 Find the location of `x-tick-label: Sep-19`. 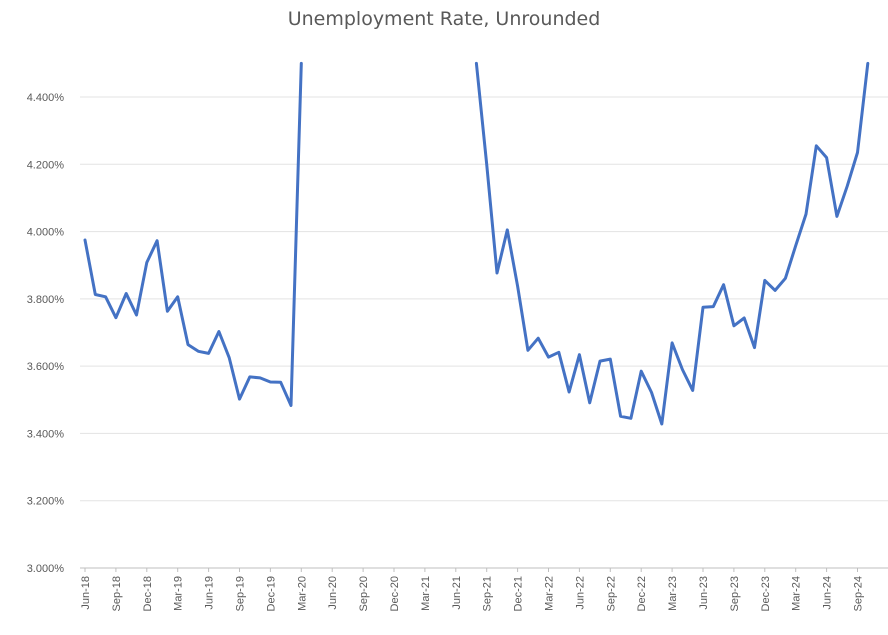

x-tick-label: Sep-19 is located at coordinates (241, 593).